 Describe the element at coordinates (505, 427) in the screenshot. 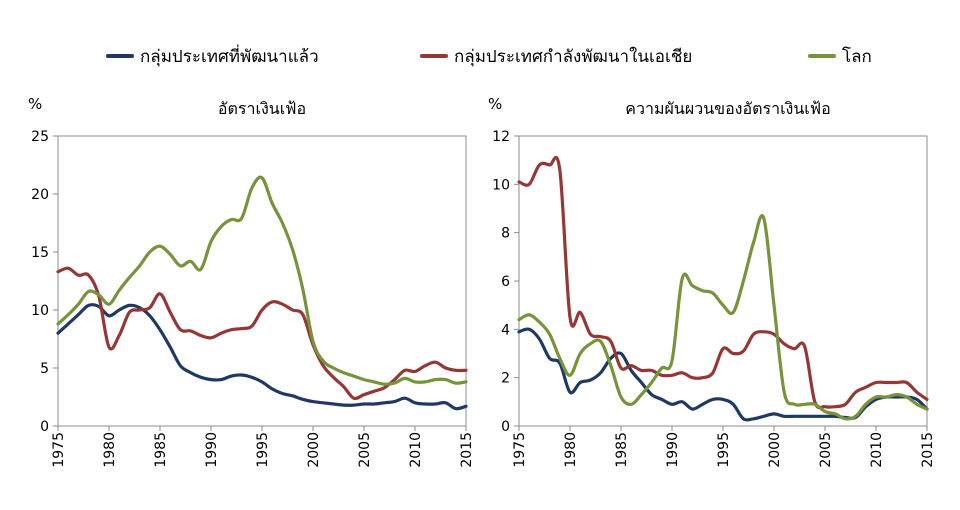

I see `chart2-y-tick-label: 0` at that location.